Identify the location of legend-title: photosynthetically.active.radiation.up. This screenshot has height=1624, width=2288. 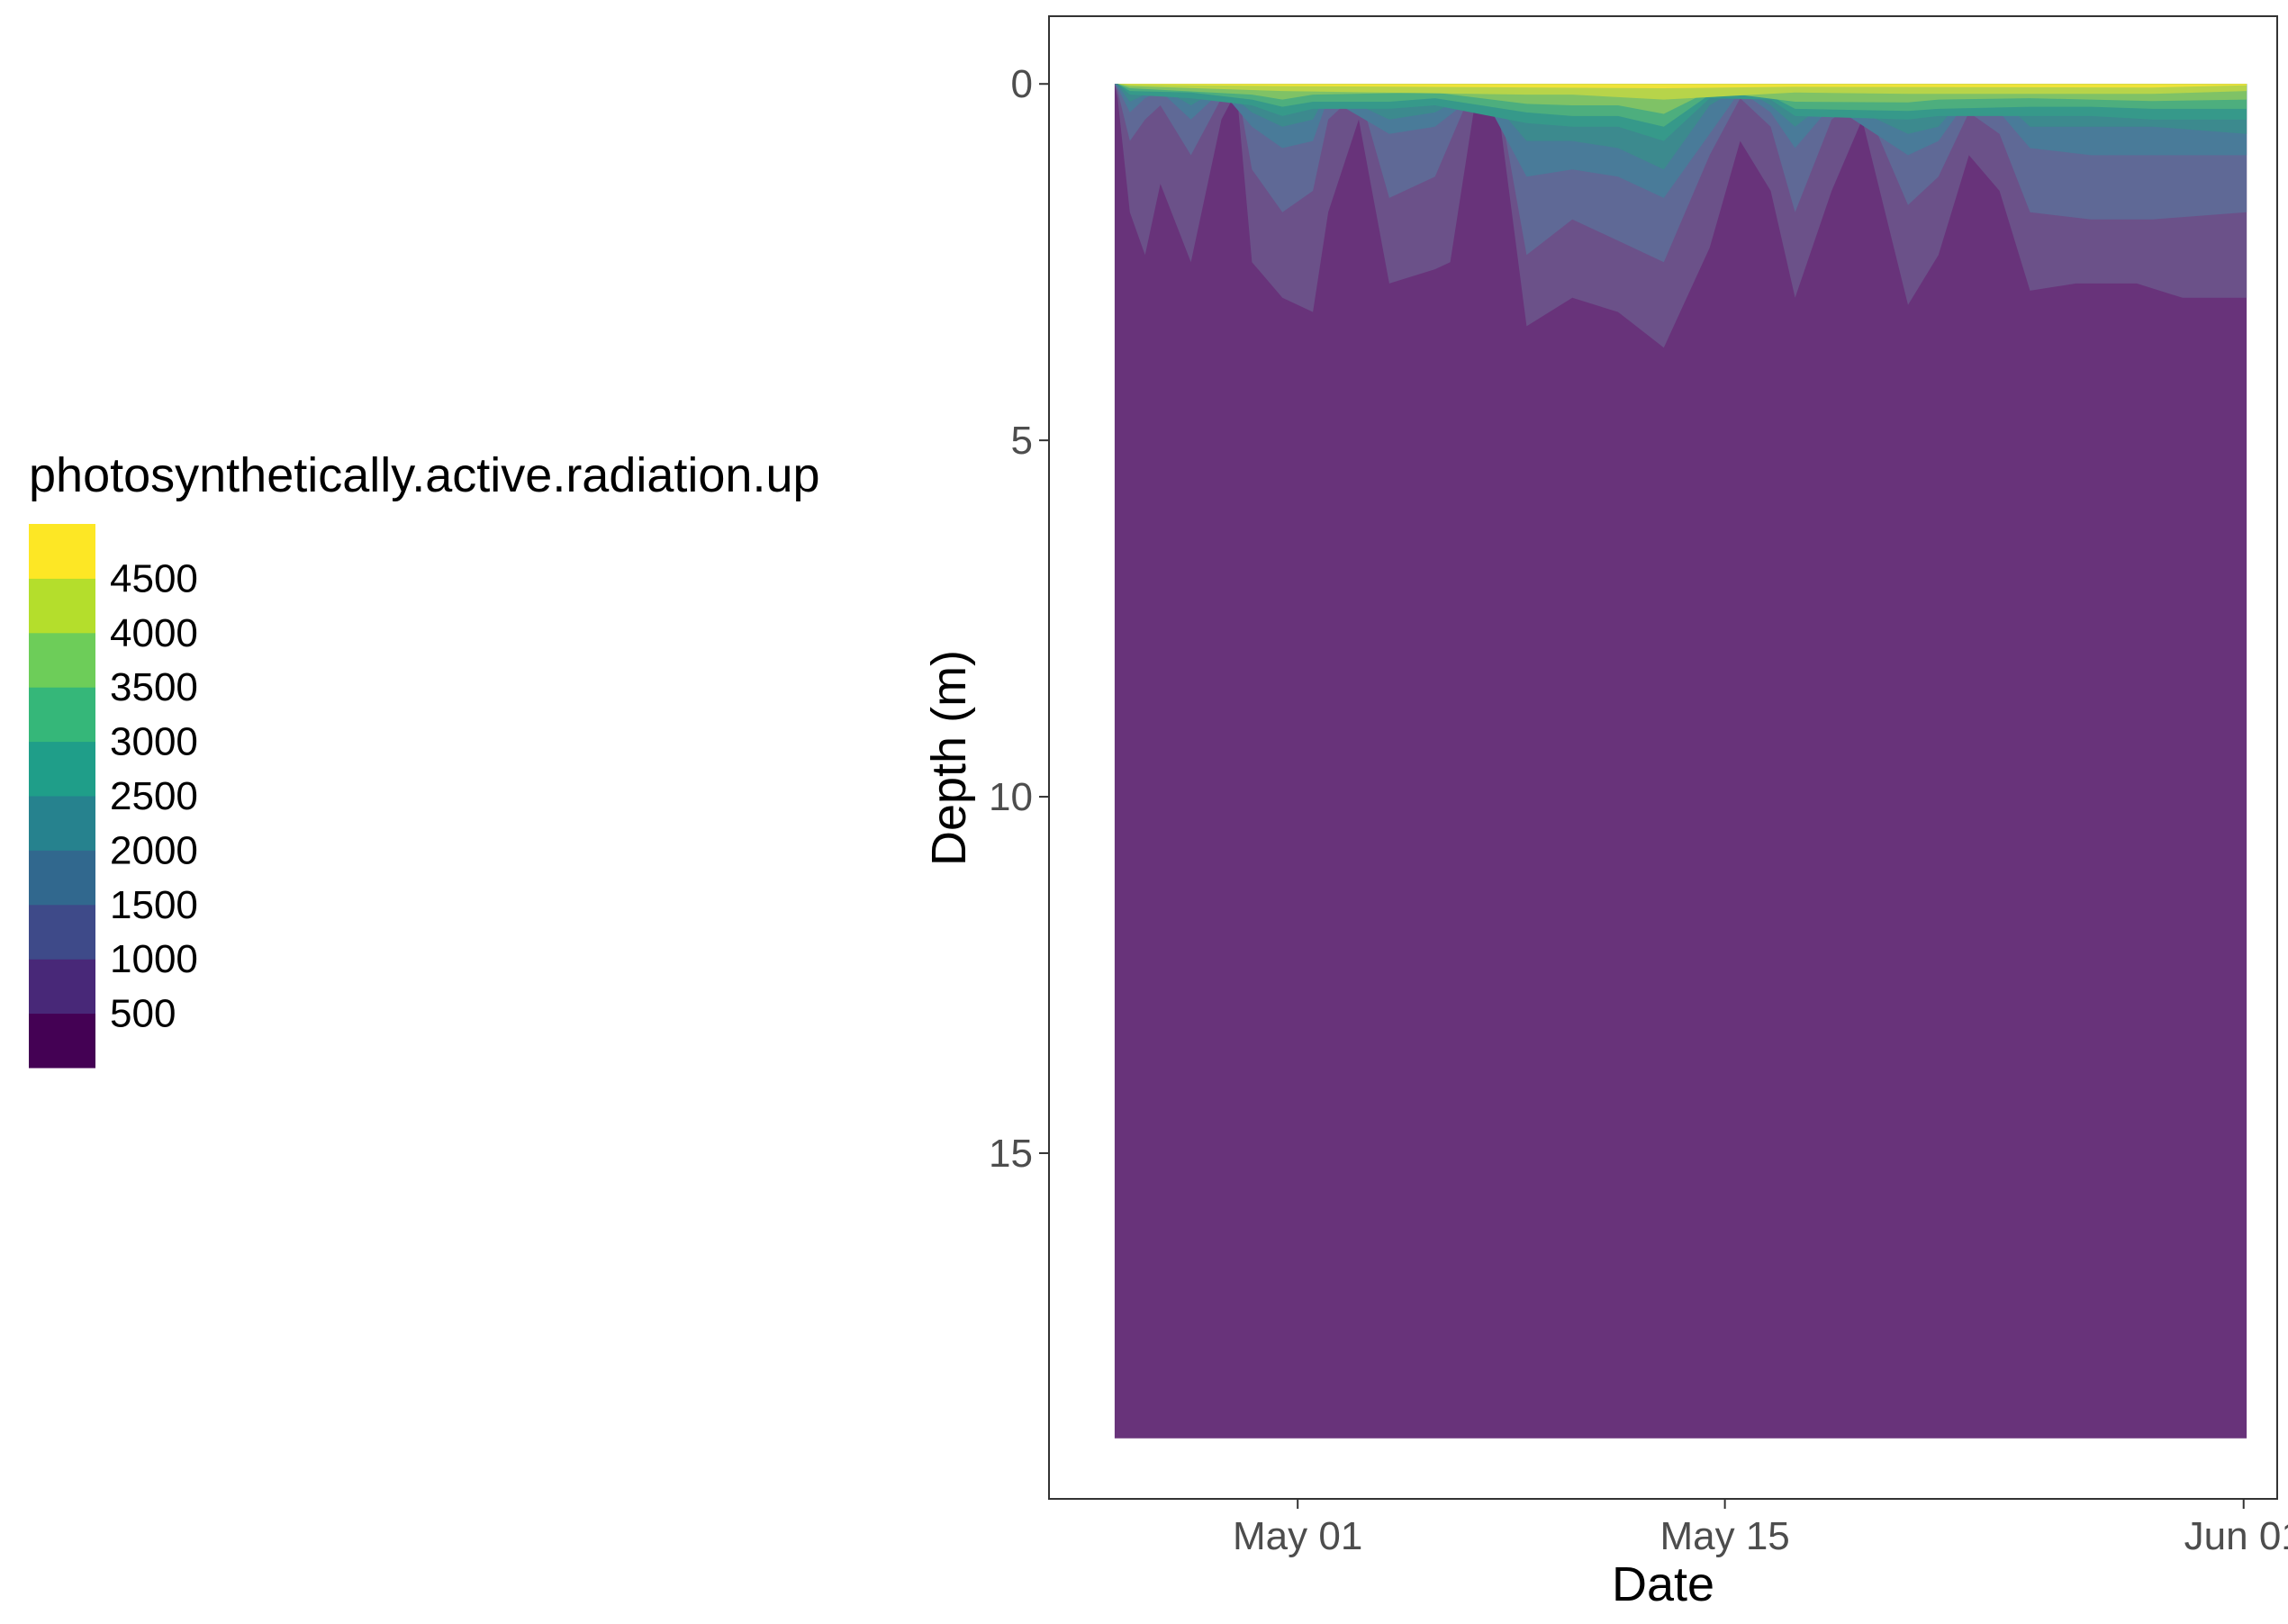
(425, 475).